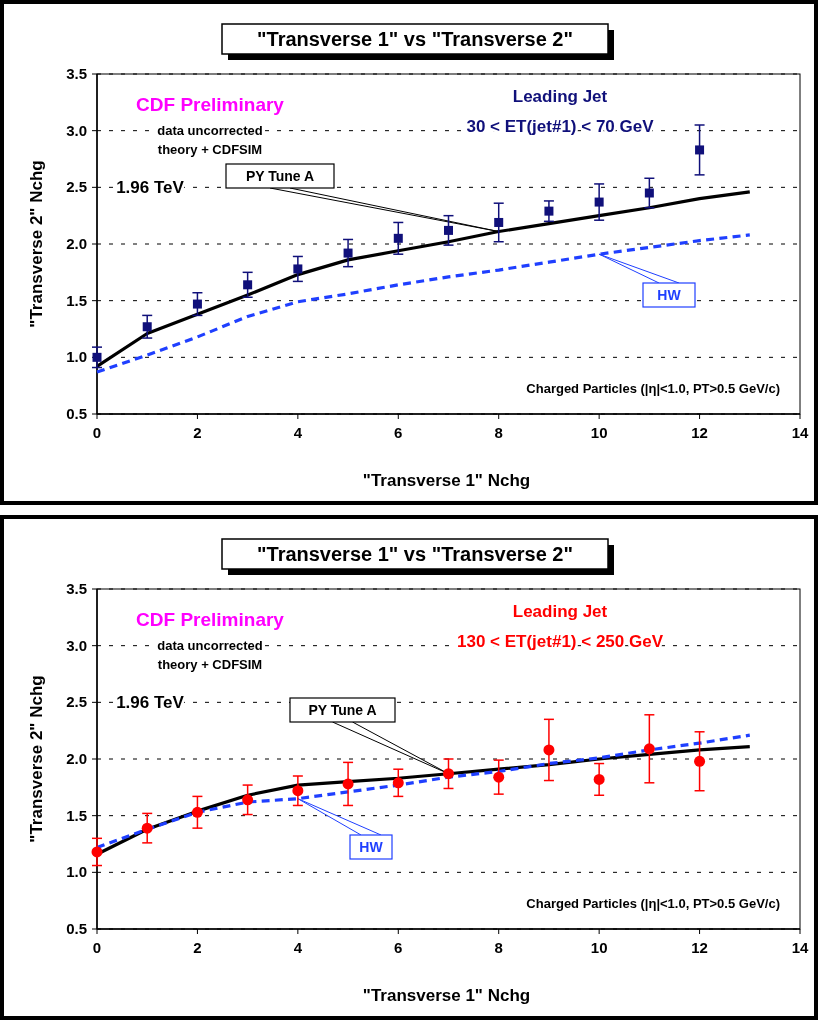 The width and height of the screenshot is (818, 1024). I want to click on line-series, so click(423, 303).